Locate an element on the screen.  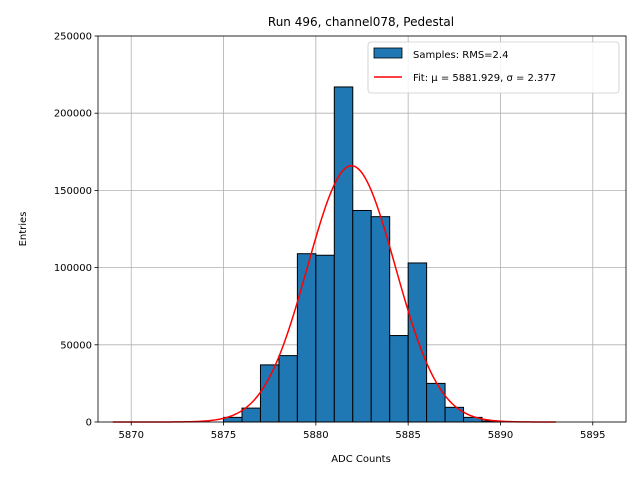
y-tick-label: 0 is located at coordinates (89, 423).